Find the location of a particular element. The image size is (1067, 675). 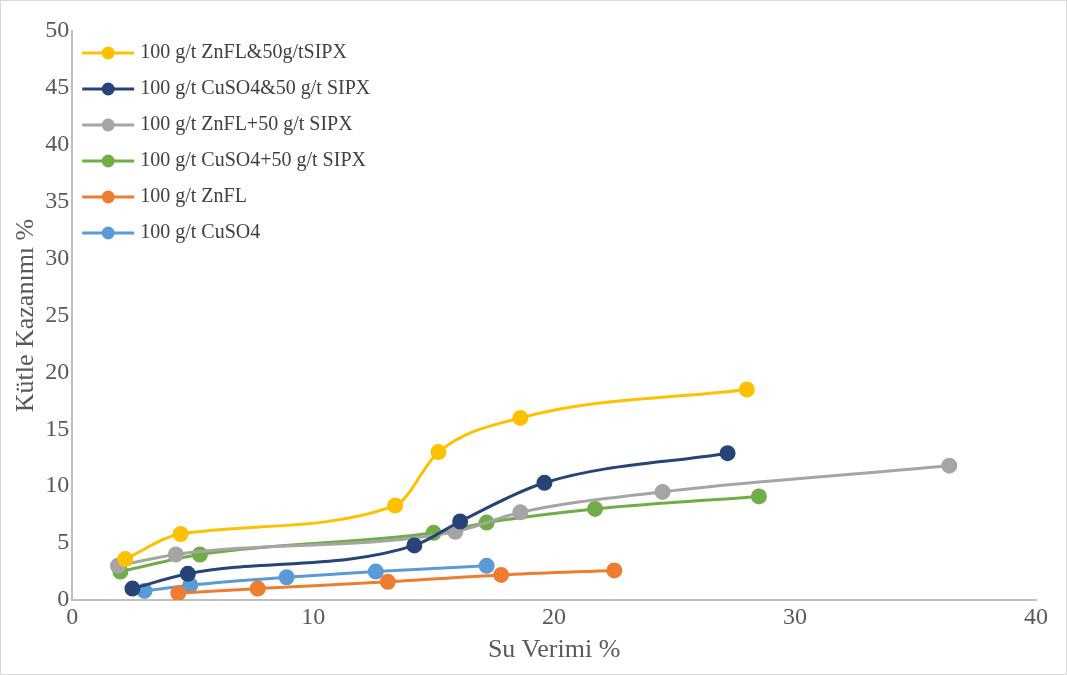

y-tick-label: 5 is located at coordinates (63, 541).